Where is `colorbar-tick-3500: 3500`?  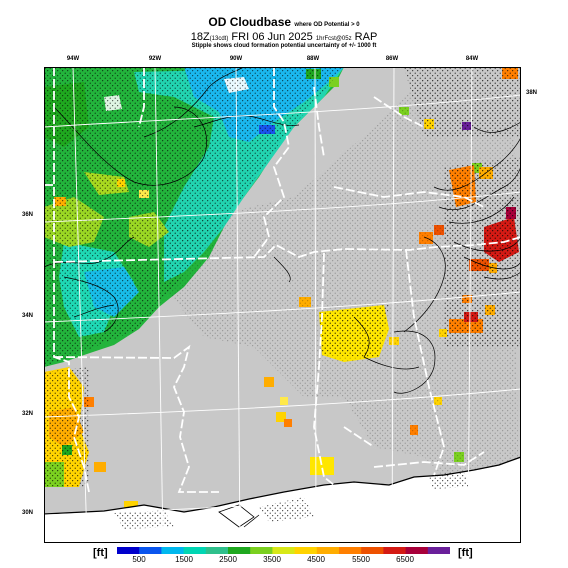 colorbar-tick-3500: 3500 is located at coordinates (272, 559).